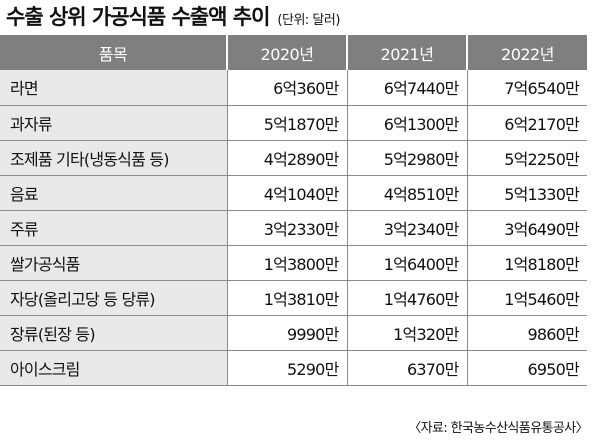 This screenshot has width=600, height=442. What do you see at coordinates (113, 192) in the screenshot?
I see `item-cell: 음료` at bounding box center [113, 192].